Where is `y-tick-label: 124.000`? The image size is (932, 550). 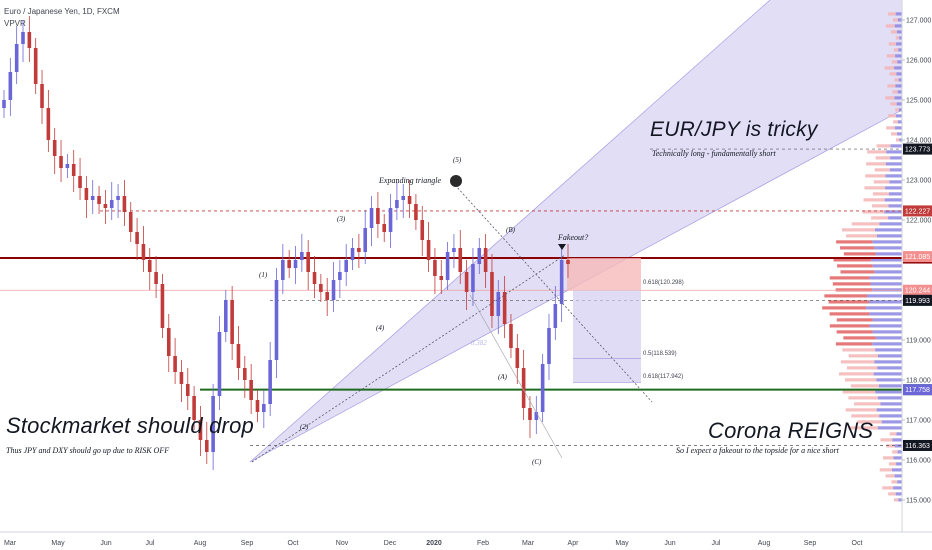
y-tick-label: 124.000 is located at coordinates (918, 141).